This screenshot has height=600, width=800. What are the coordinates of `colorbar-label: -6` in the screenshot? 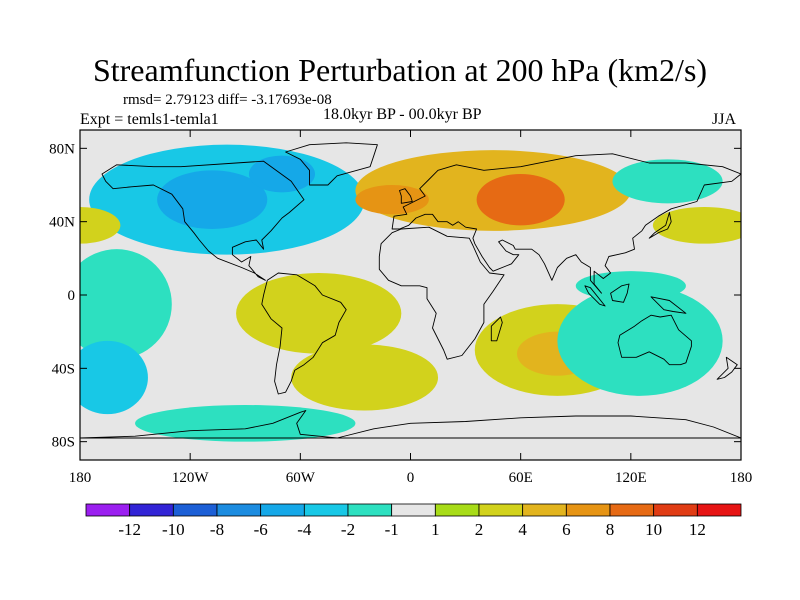 It's located at (261, 529).